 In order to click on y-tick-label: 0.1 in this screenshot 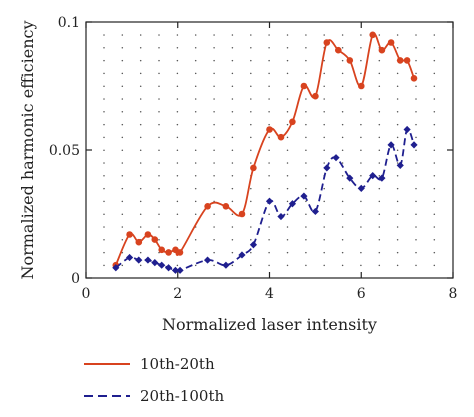, I will do `click(69, 23)`.